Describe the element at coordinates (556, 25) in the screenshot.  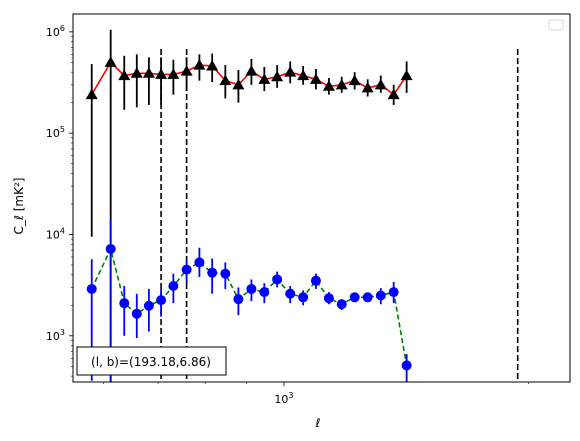
I see `legend-box` at that location.